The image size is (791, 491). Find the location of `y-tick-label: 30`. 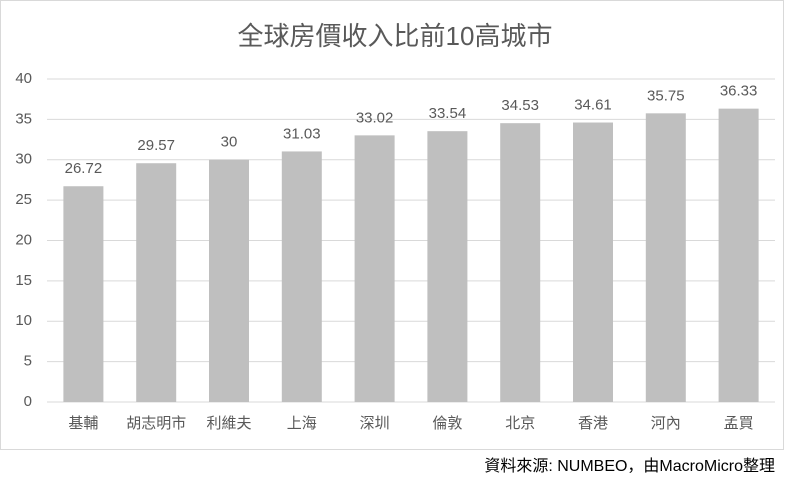

y-tick-label: 30 is located at coordinates (23, 159).